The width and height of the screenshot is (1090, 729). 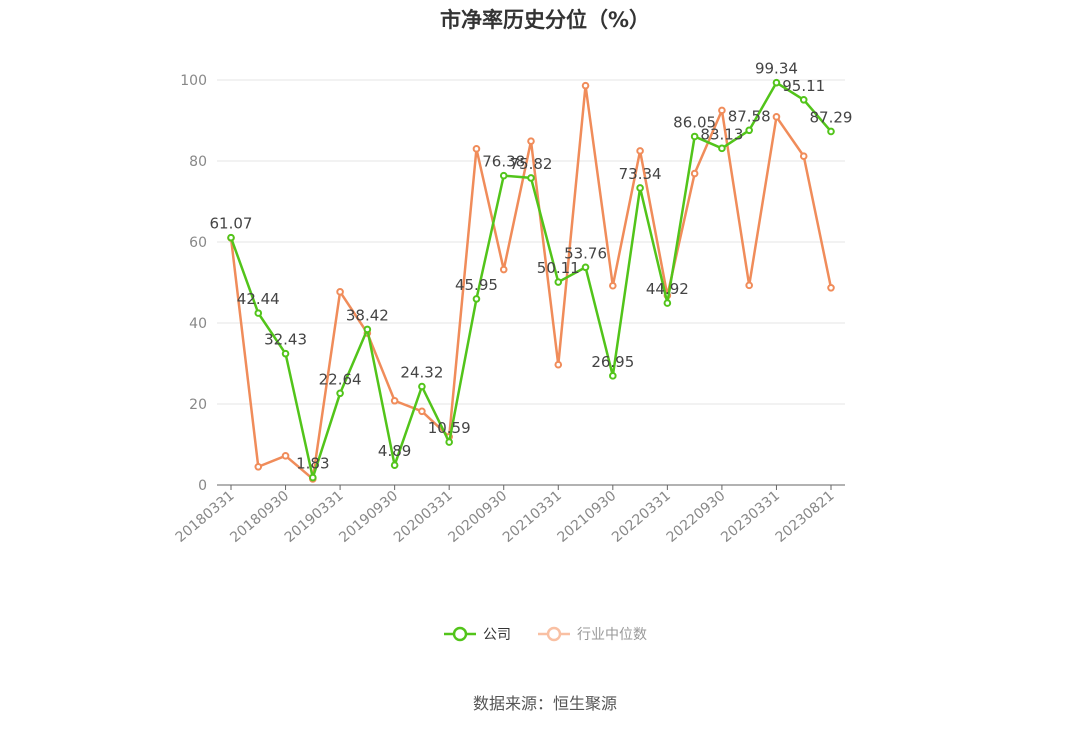 I want to click on y-tick-label: 100, so click(x=193, y=81).